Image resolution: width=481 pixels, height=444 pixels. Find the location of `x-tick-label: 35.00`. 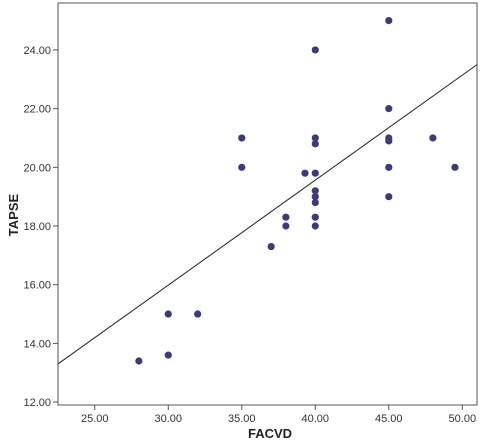

x-tick-label: 35.00 is located at coordinates (242, 419).